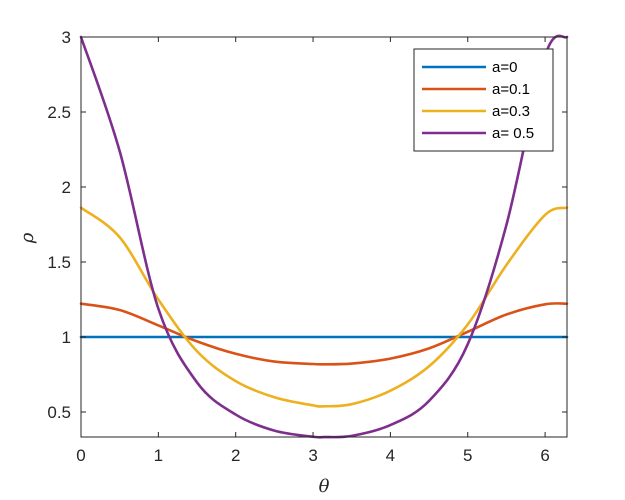 This screenshot has height=500, width=625. What do you see at coordinates (467, 455) in the screenshot?
I see `x-tick-label: 5` at bounding box center [467, 455].